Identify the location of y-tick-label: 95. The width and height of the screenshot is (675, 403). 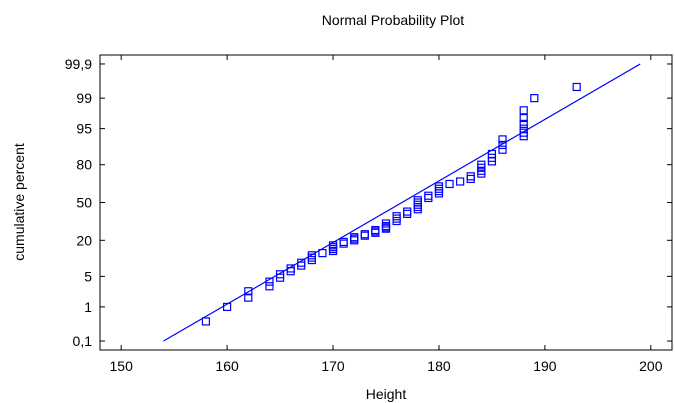
(84, 129).